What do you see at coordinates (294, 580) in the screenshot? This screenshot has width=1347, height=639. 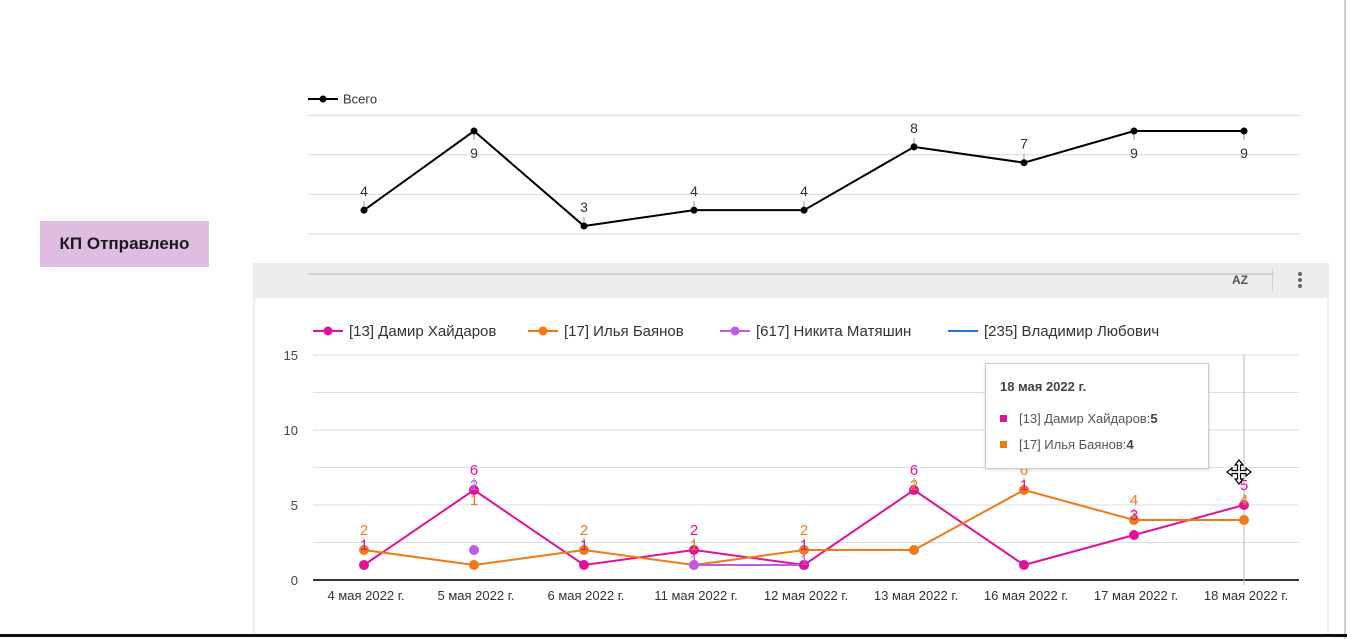 I see `y-tick-label: 0` at bounding box center [294, 580].